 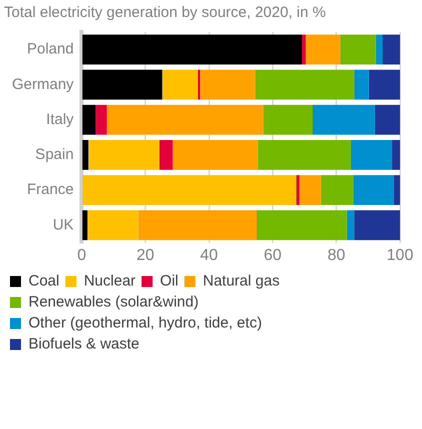 I want to click on legend-label: Nuclear, so click(x=110, y=281).